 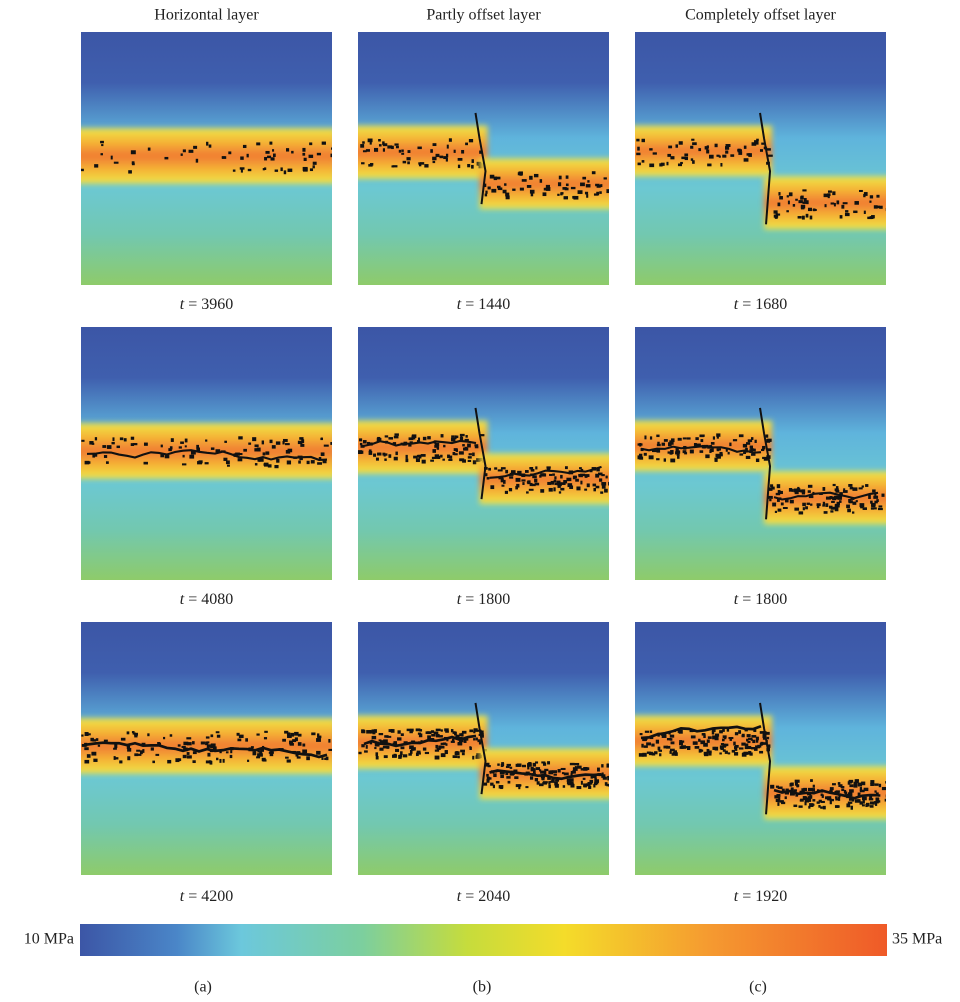 I want to click on crack-path, so click(x=701, y=449).